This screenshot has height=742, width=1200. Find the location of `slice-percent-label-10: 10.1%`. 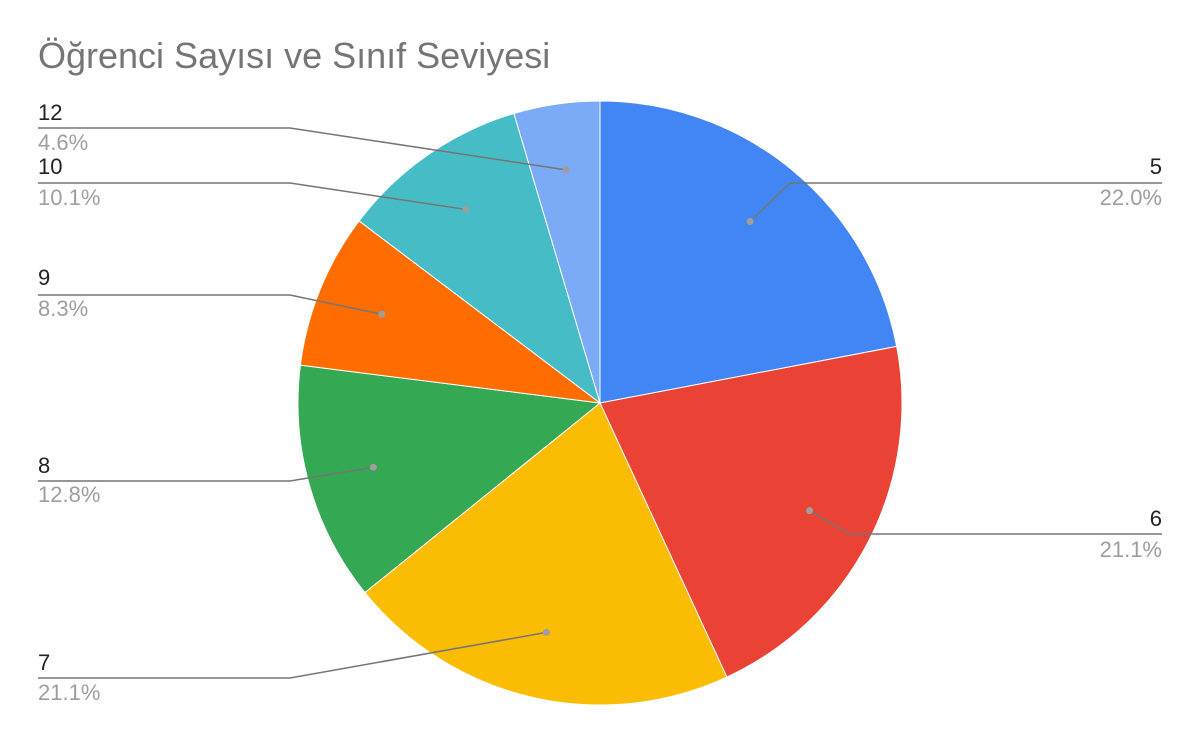

slice-percent-label-10: 10.1% is located at coordinates (69, 197).